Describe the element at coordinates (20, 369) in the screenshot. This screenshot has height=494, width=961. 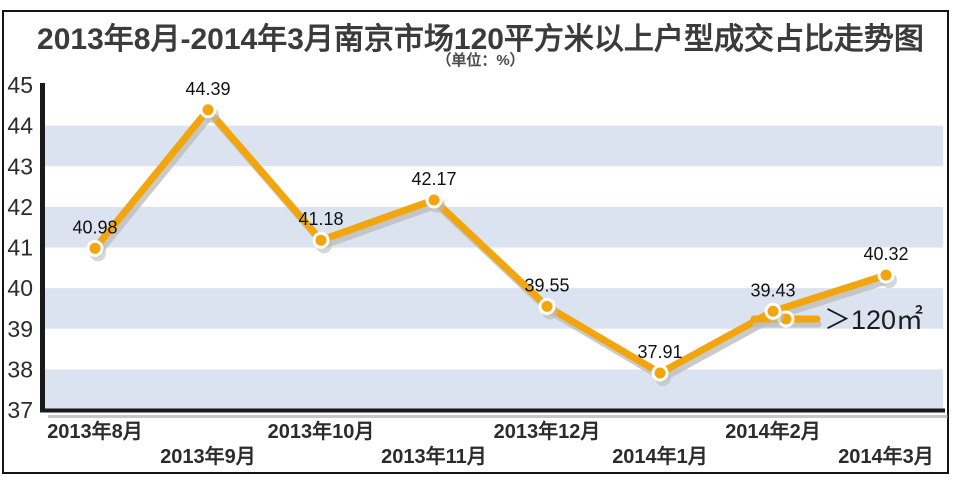
I see `y-tick-label: 38` at that location.